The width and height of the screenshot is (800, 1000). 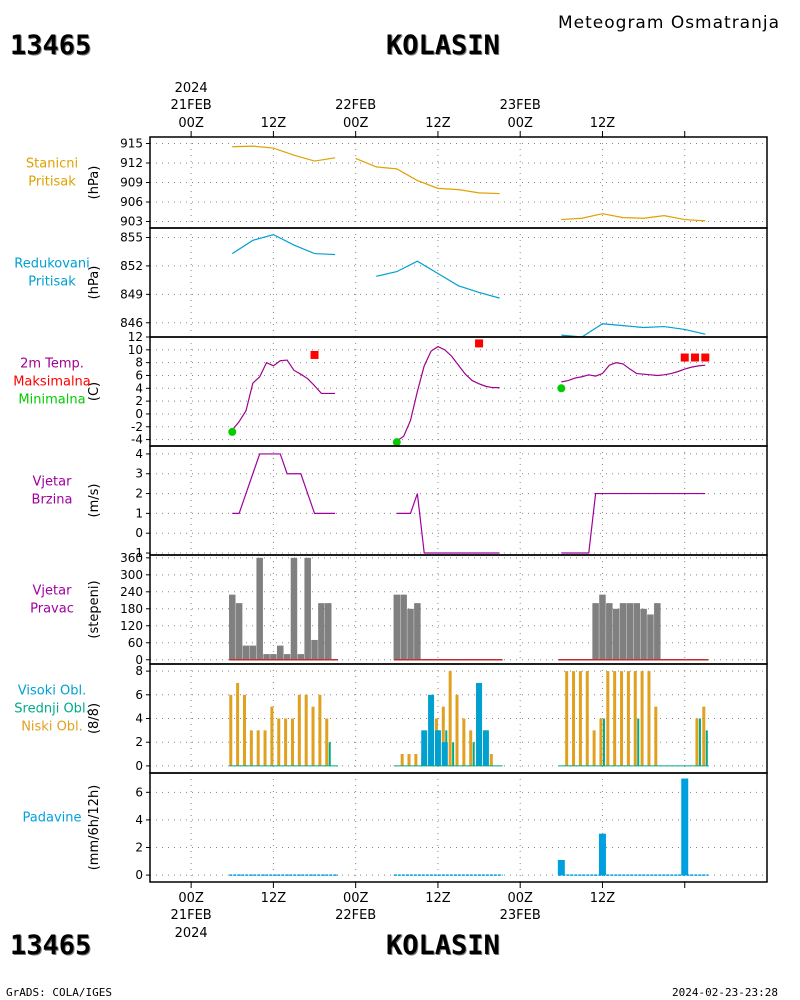 I want to click on y-tick-label: 300, so click(x=131, y=575).